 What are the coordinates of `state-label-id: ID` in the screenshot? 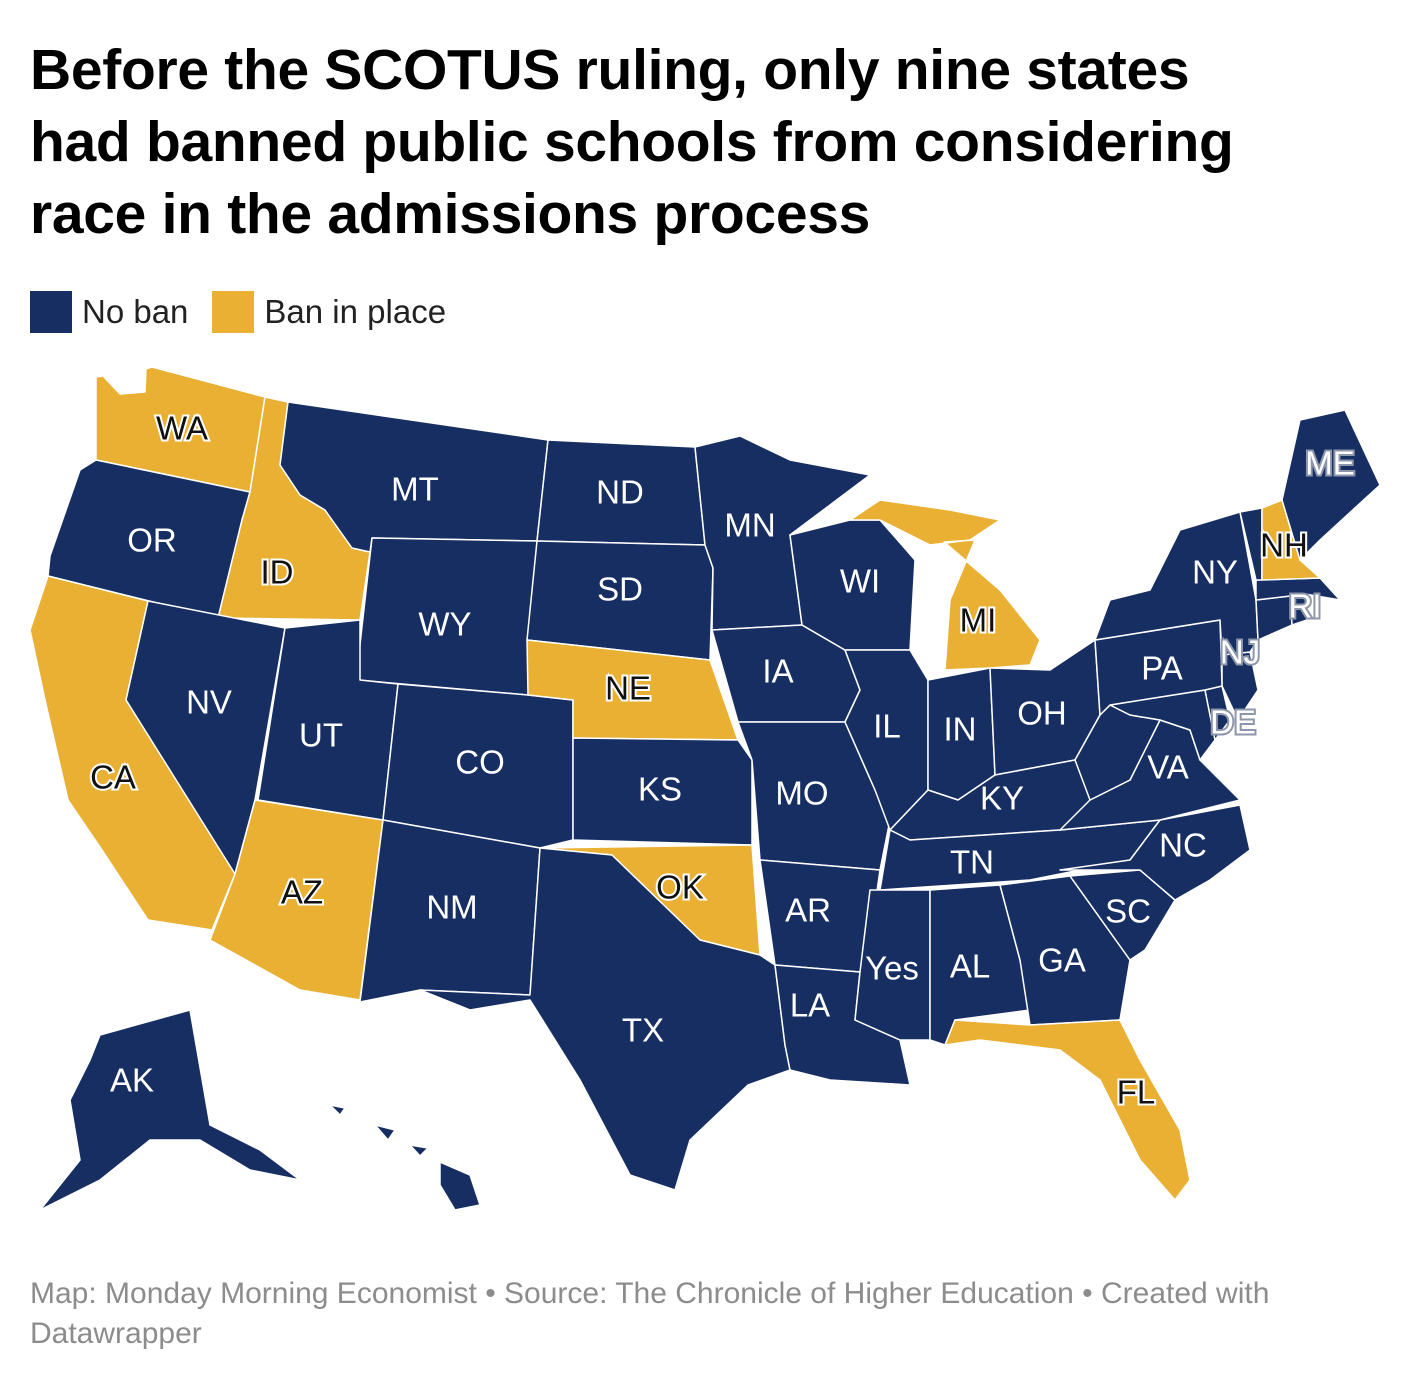 It's located at (277, 572).